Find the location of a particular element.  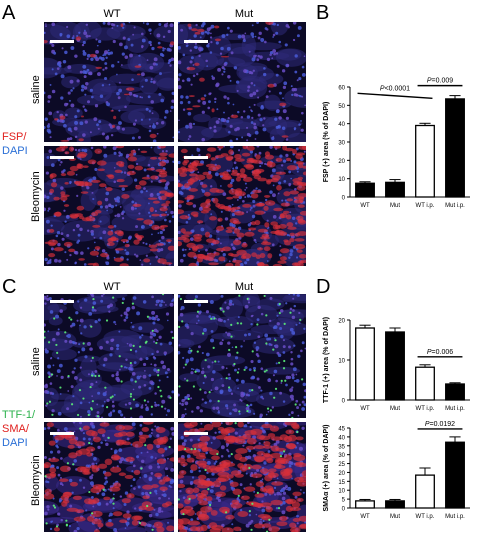

panel-a-col-title-wt: WT is located at coordinates (112, 14).